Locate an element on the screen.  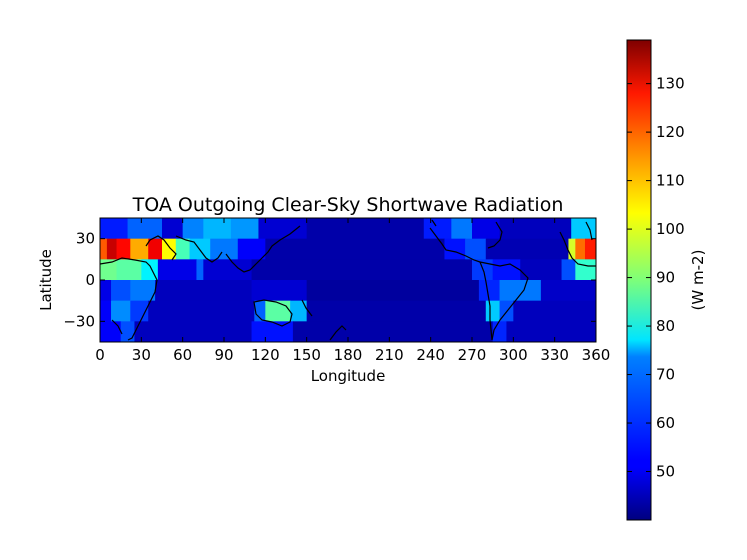
x-tick-label: 360 is located at coordinates (596, 355).